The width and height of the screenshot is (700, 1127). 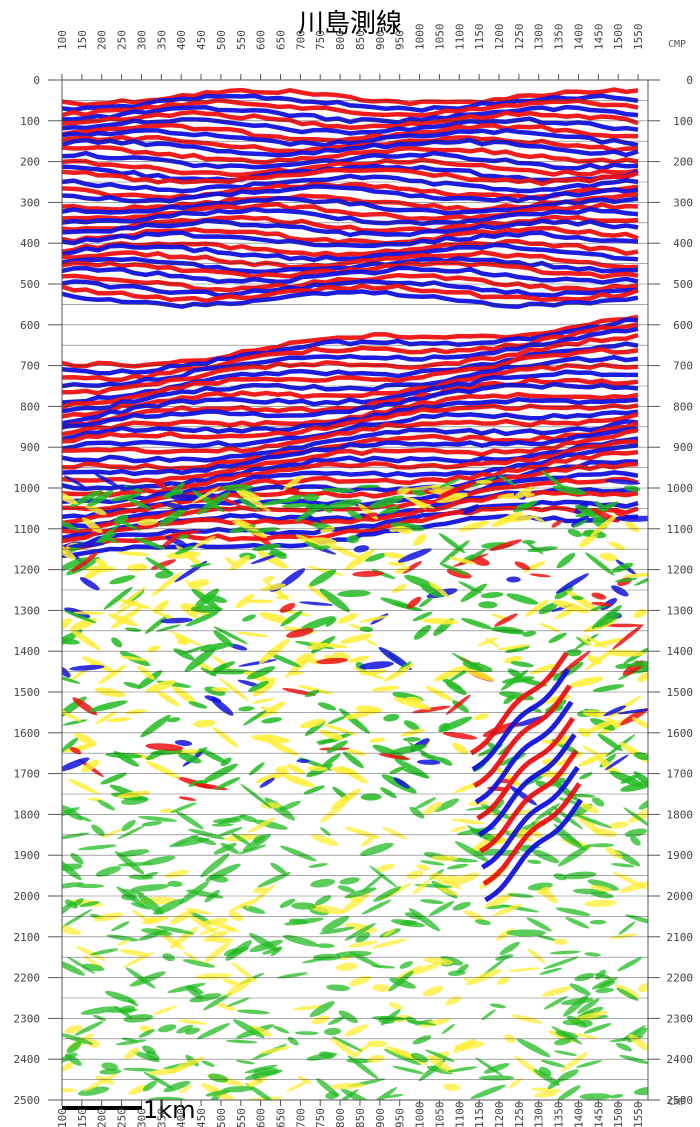 What do you see at coordinates (350, 24) in the screenshot?
I see `section-title: 川島測線` at bounding box center [350, 24].